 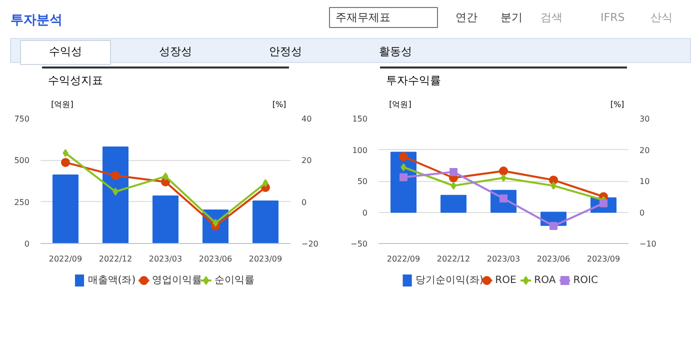 What do you see at coordinates (467, 17) in the screenshot?
I see `text: 연간` at bounding box center [467, 17].